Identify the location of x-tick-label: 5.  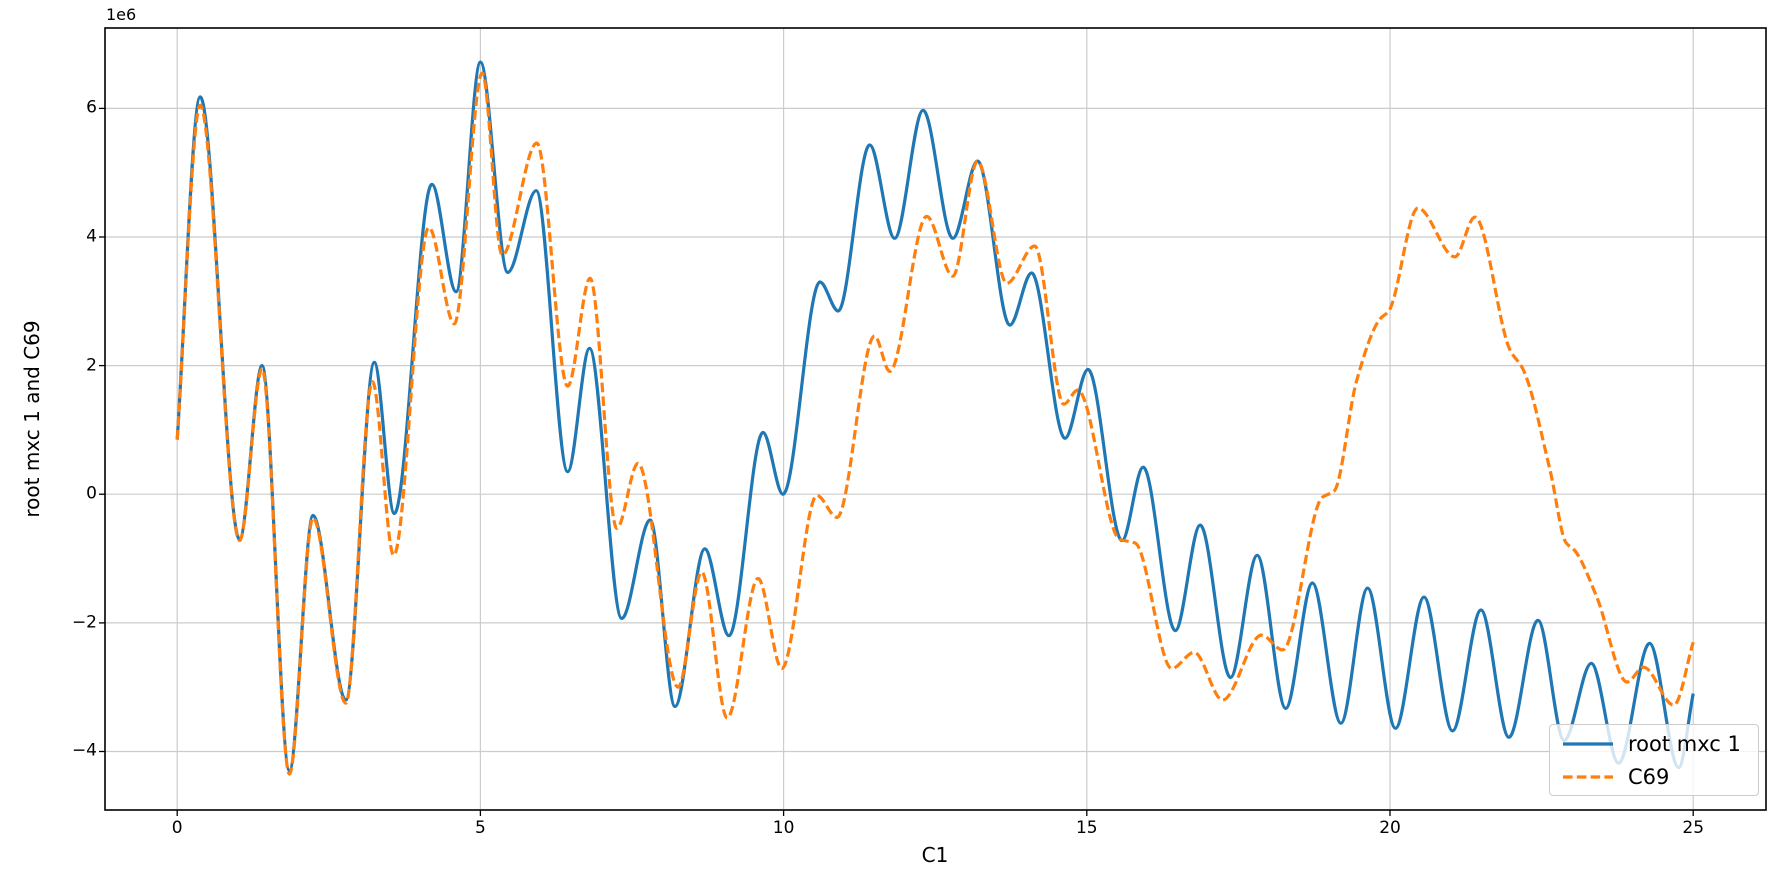
(480, 828).